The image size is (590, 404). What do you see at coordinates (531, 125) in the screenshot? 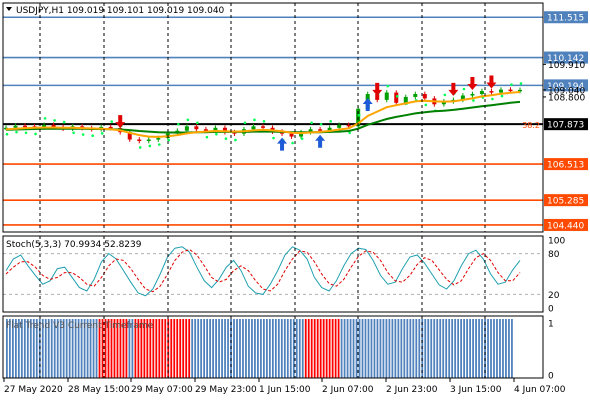
I see `level-fib-label: 38.2` at bounding box center [531, 125].